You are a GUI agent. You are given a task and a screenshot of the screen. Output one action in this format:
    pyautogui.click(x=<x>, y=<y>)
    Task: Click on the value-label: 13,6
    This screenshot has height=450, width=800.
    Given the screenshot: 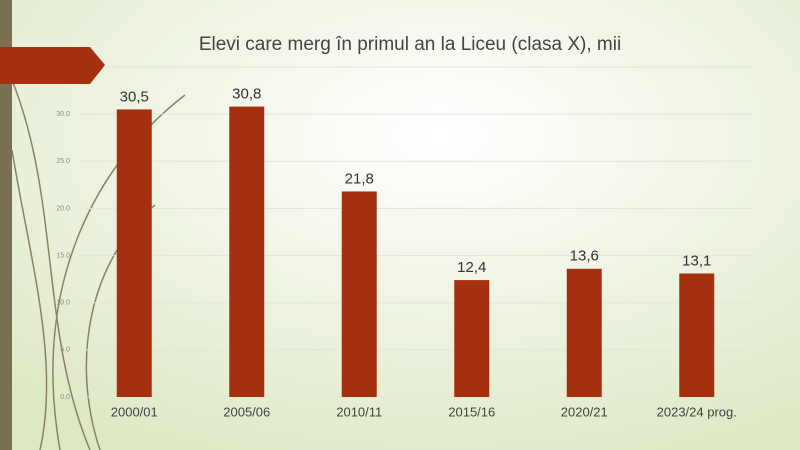 What is the action you would take?
    pyautogui.click(x=584, y=256)
    